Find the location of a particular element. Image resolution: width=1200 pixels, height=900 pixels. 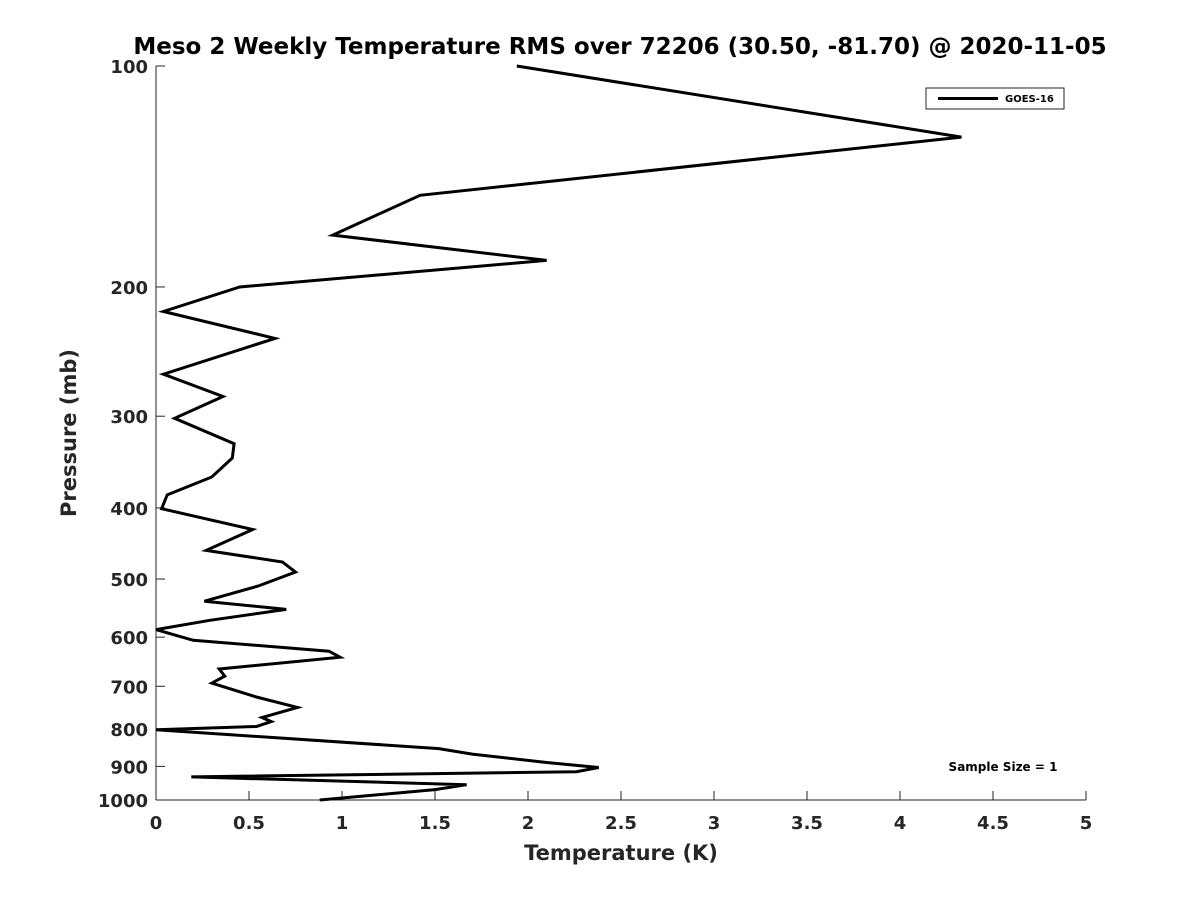

x-tick-label: 3 is located at coordinates (714, 823).